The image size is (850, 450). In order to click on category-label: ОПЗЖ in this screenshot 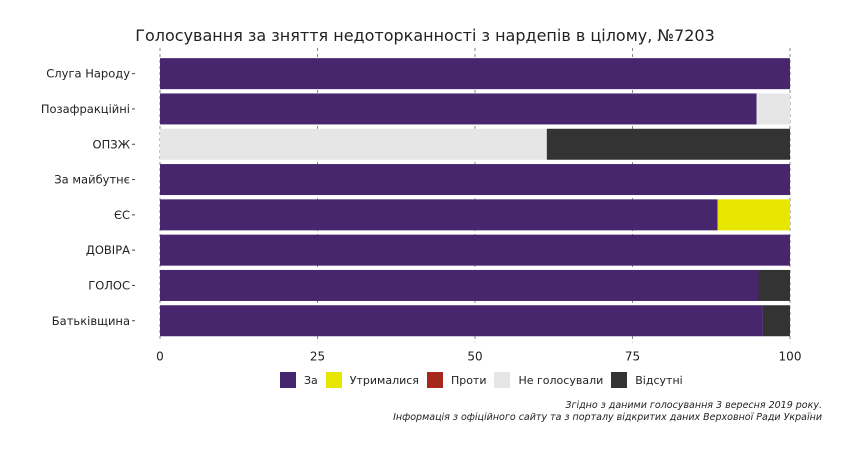, I will do `click(112, 144)`.